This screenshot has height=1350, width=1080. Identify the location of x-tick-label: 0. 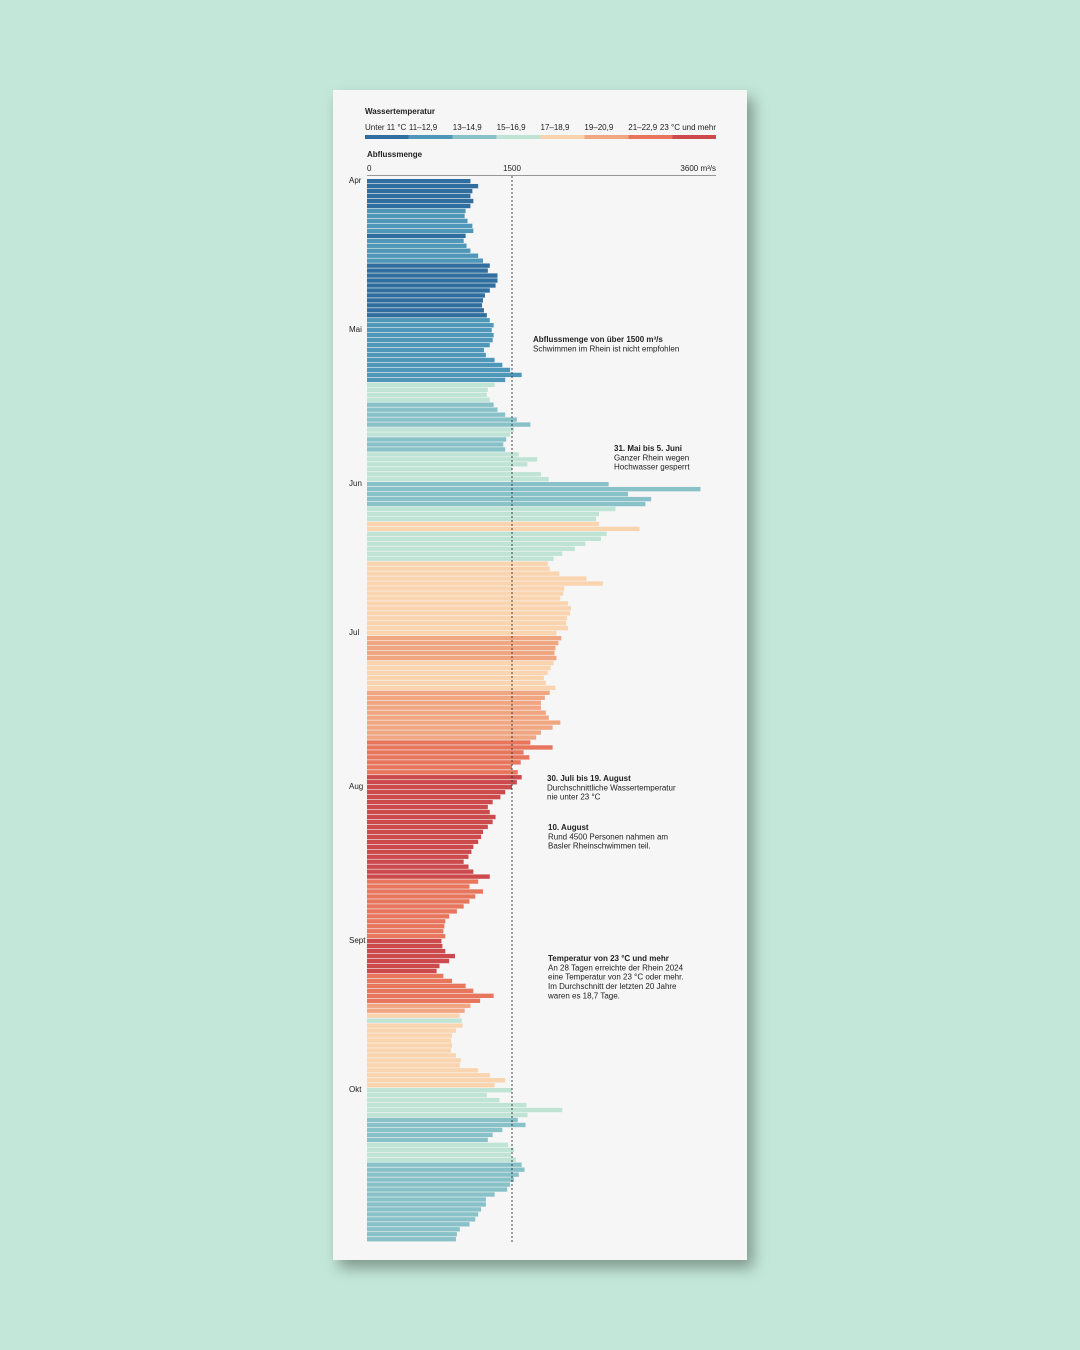
(369, 168).